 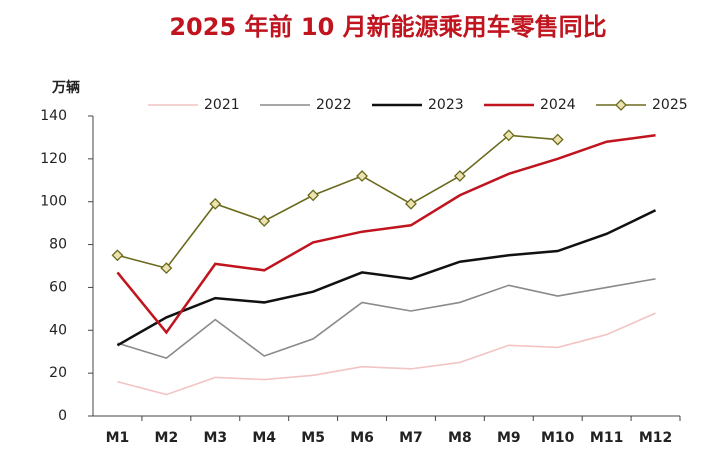 What do you see at coordinates (53, 116) in the screenshot?
I see `y-tick-label: 140` at bounding box center [53, 116].